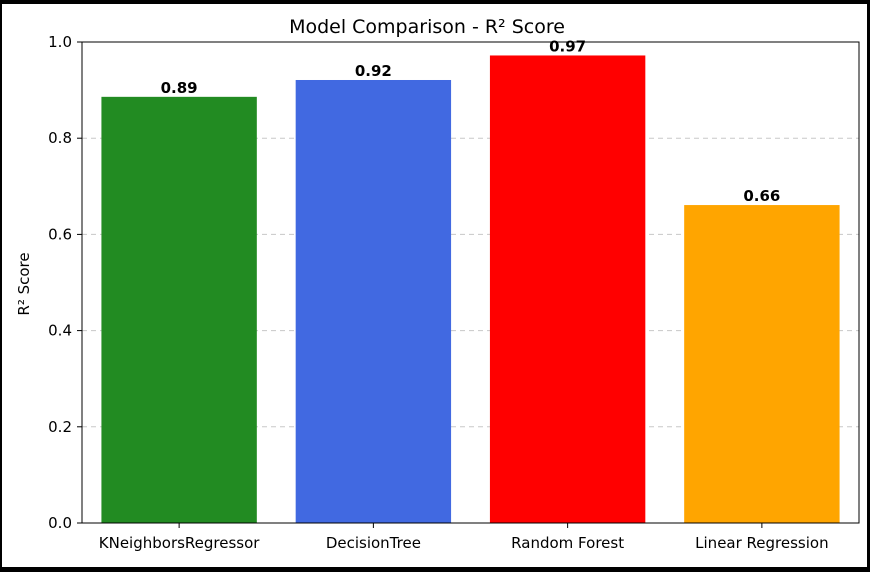 The height and width of the screenshot is (572, 870). Describe the element at coordinates (180, 543) in the screenshot. I see `x-tick-label: KNeighborsRegressor` at that location.